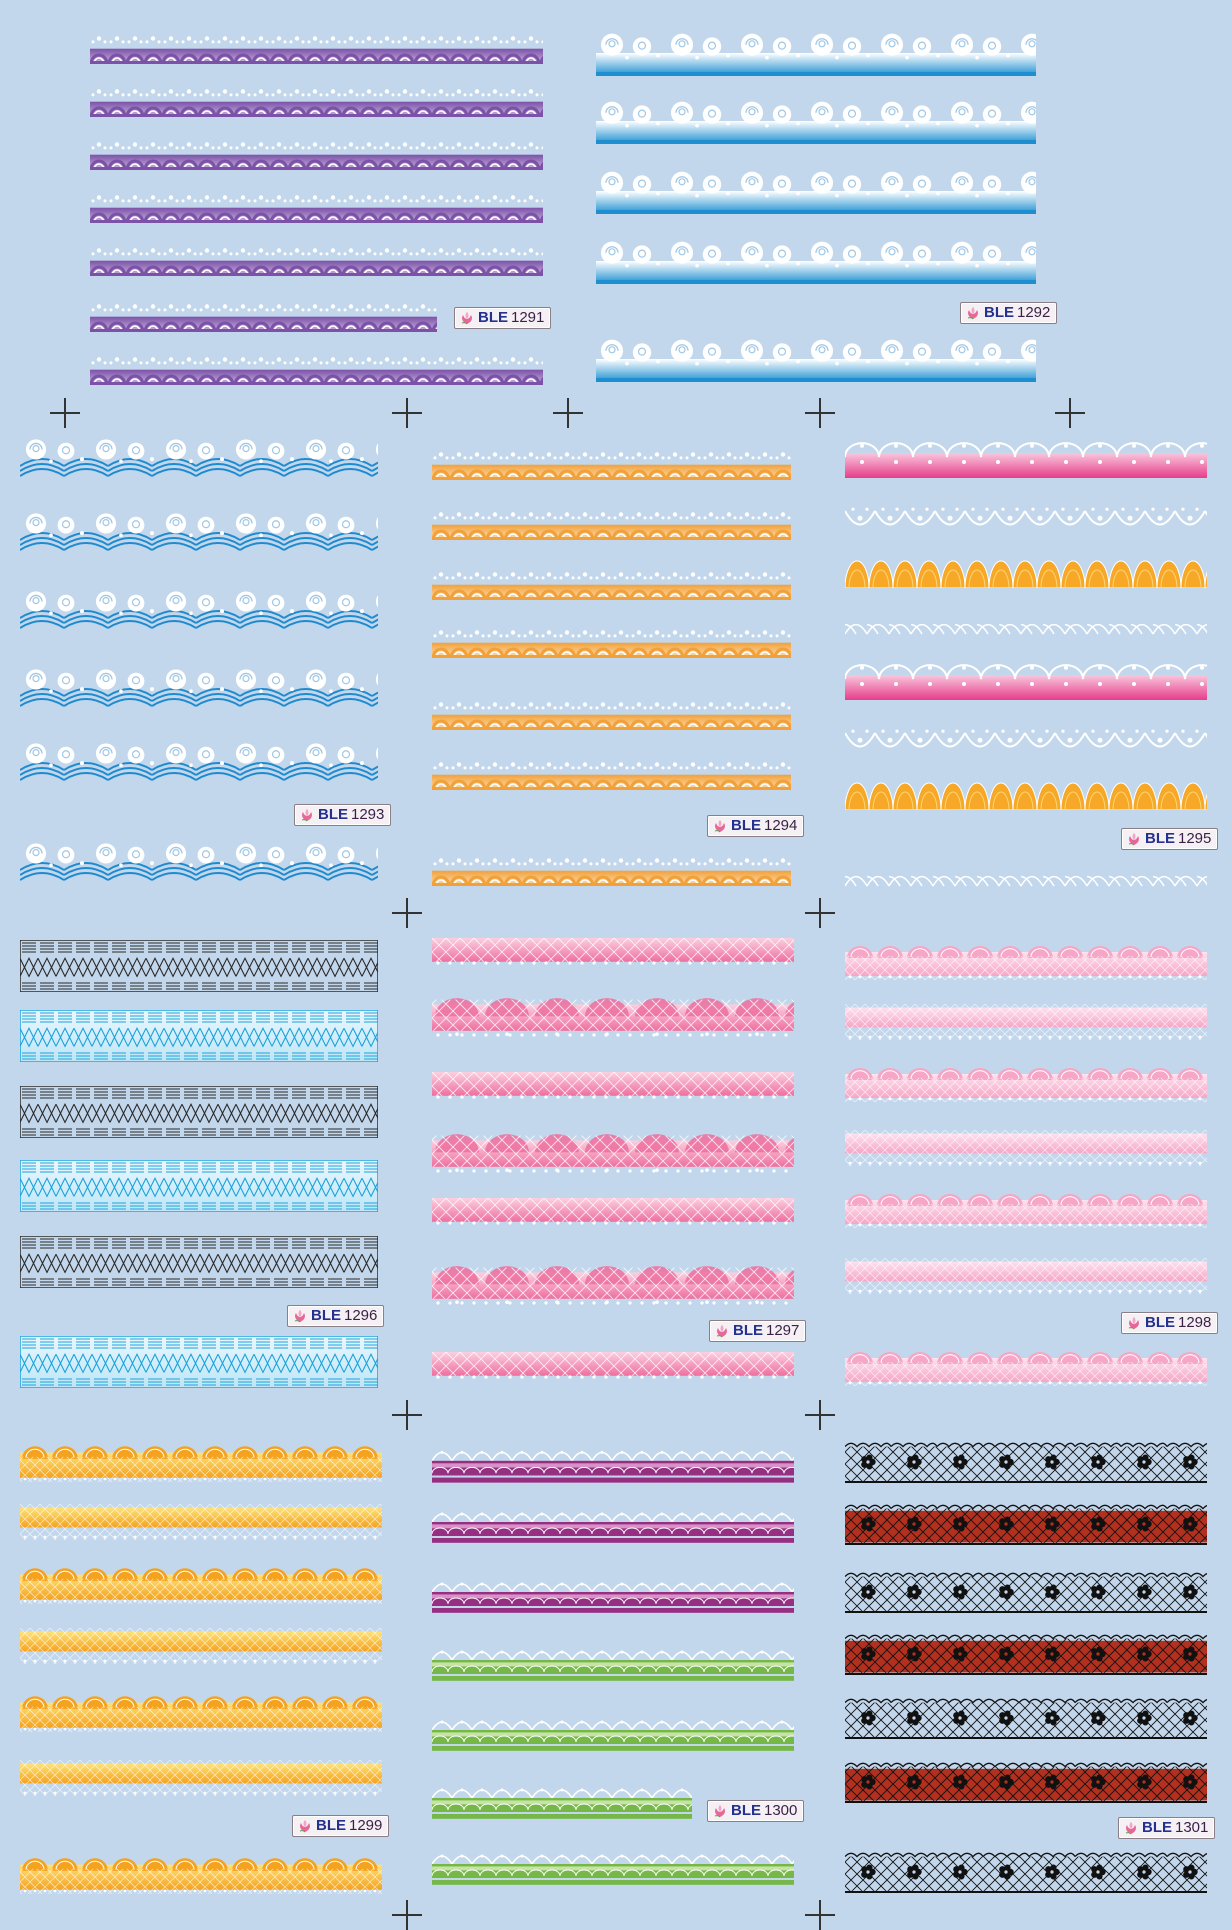  Describe the element at coordinates (1192, 1827) in the screenshot. I see `code-number: 1301` at that location.